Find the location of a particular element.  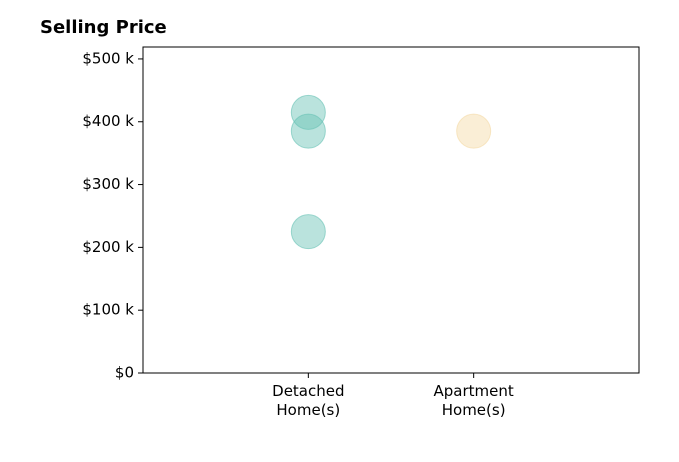

y-tick-label: $500 k is located at coordinates (108, 58).